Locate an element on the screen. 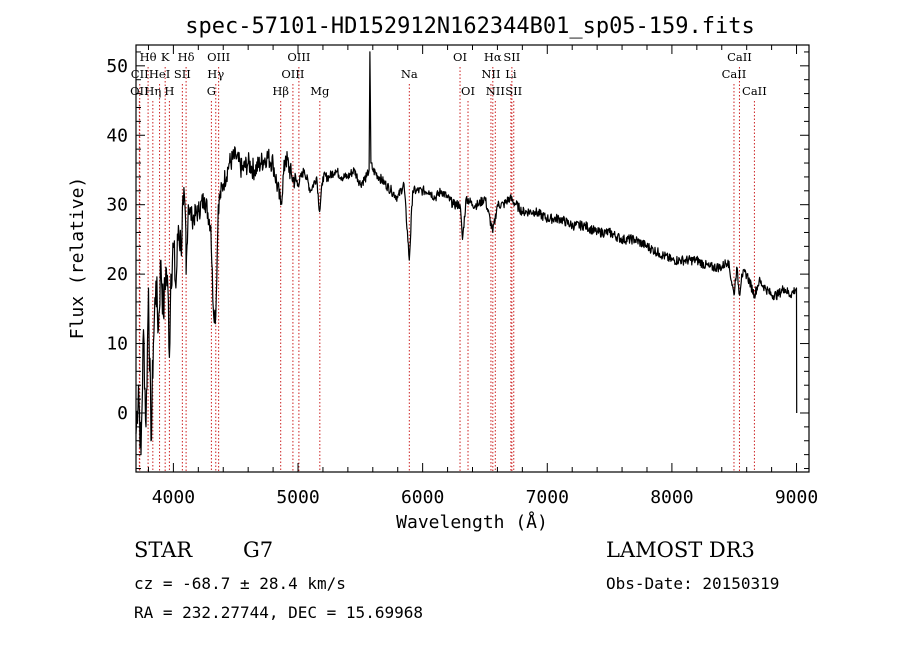  line-label-18: OI is located at coordinates (468, 91).